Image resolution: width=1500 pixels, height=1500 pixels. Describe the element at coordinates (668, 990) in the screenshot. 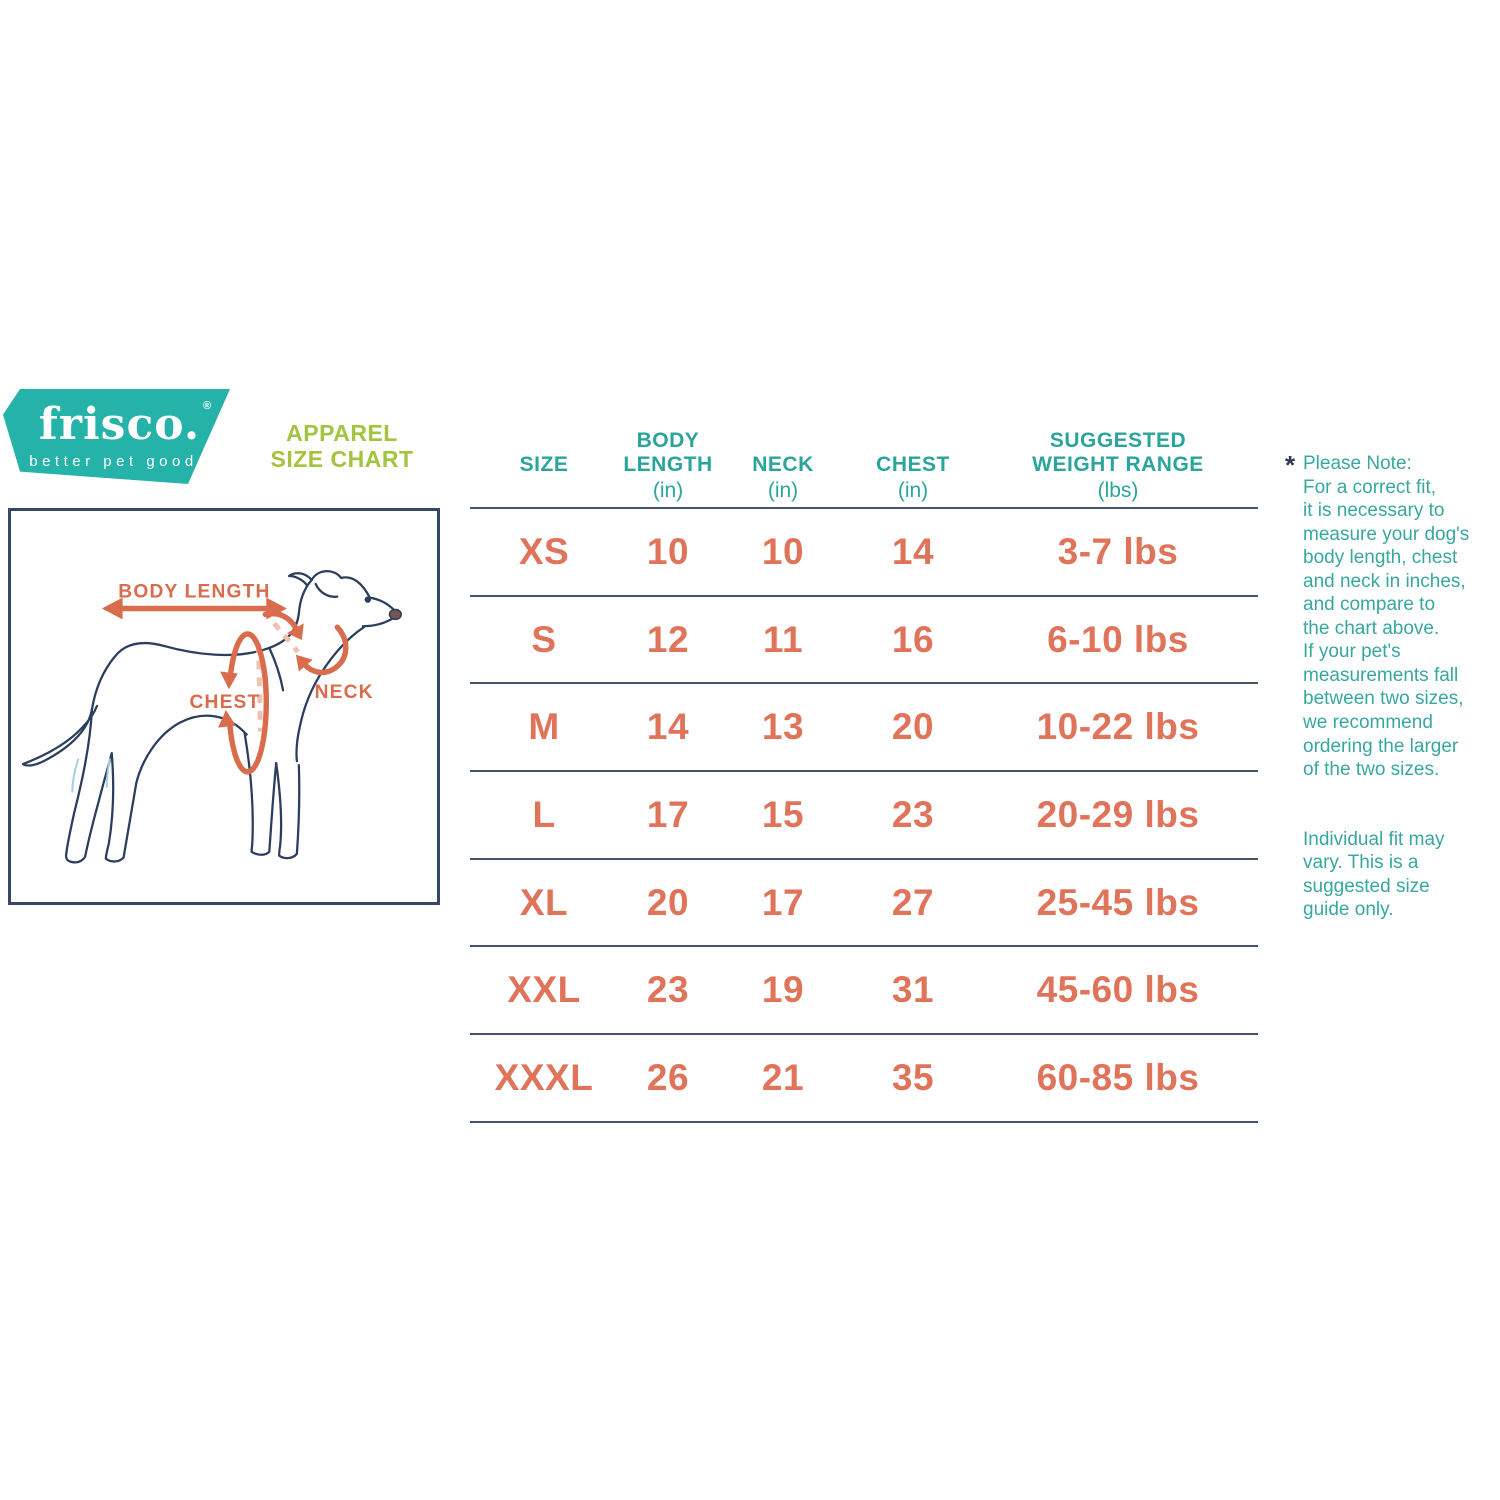

I see `body-length-value: 23` at that location.